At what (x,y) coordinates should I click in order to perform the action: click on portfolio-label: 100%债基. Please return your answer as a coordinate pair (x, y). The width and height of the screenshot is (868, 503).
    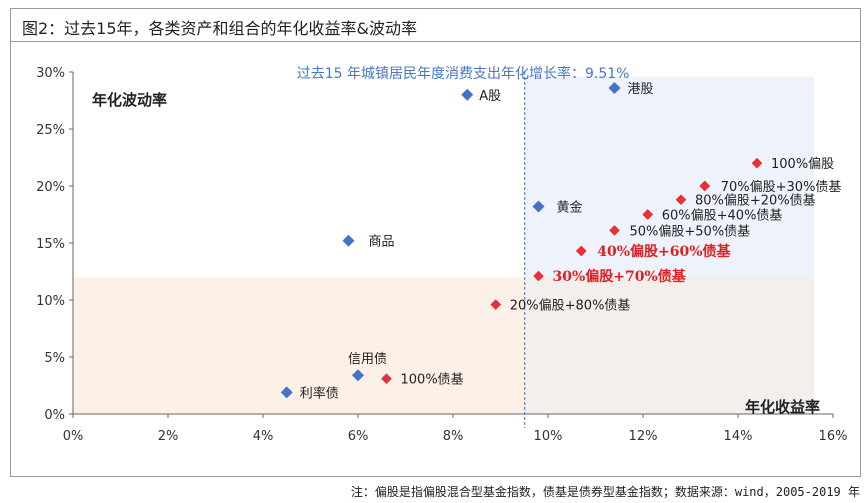
    Looking at the image, I should click on (432, 380).